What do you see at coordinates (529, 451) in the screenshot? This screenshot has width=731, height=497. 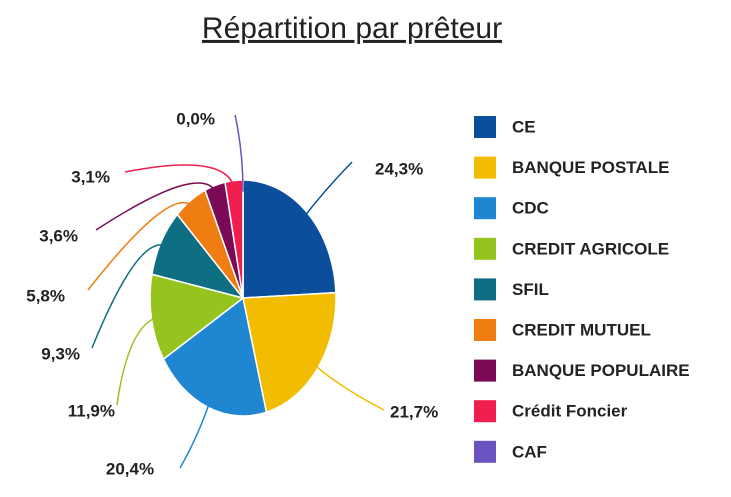 I see `legend-label: CAF` at bounding box center [529, 451].